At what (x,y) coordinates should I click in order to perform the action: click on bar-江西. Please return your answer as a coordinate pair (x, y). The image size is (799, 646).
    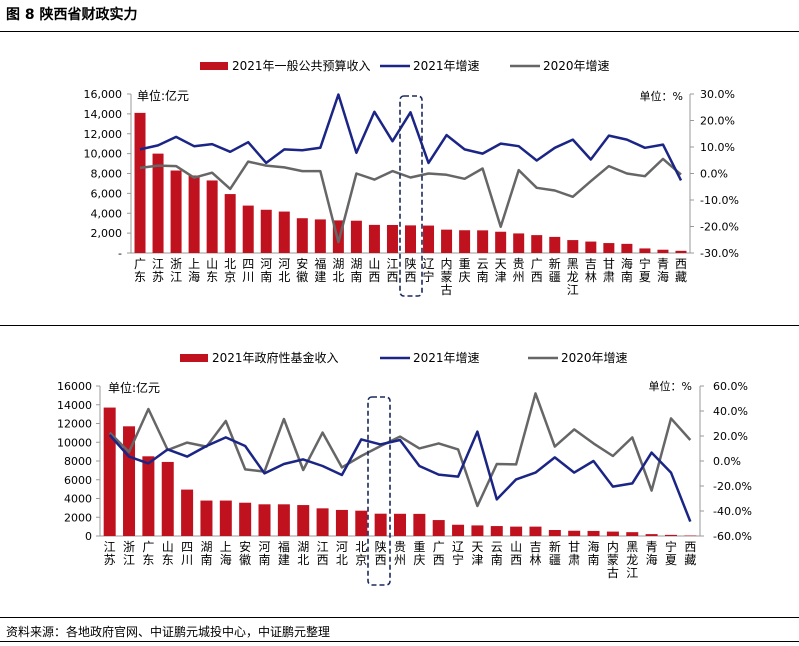
    Looking at the image, I should click on (392, 238).